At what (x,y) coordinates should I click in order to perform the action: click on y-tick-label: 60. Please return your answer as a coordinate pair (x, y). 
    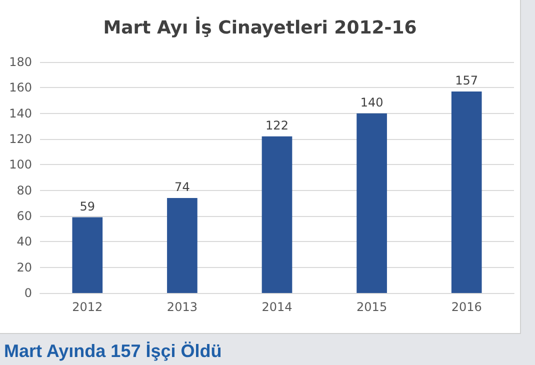
    Looking at the image, I should click on (24, 216).